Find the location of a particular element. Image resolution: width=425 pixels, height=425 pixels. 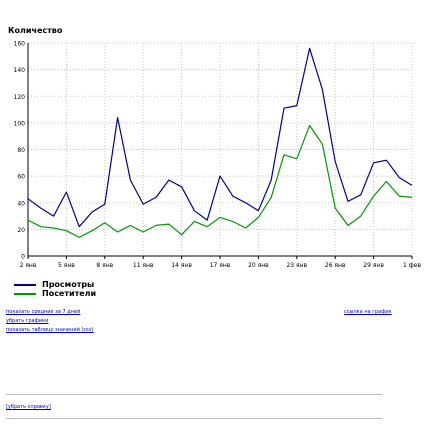

x-tick-label: 8 янв is located at coordinates (104, 265).